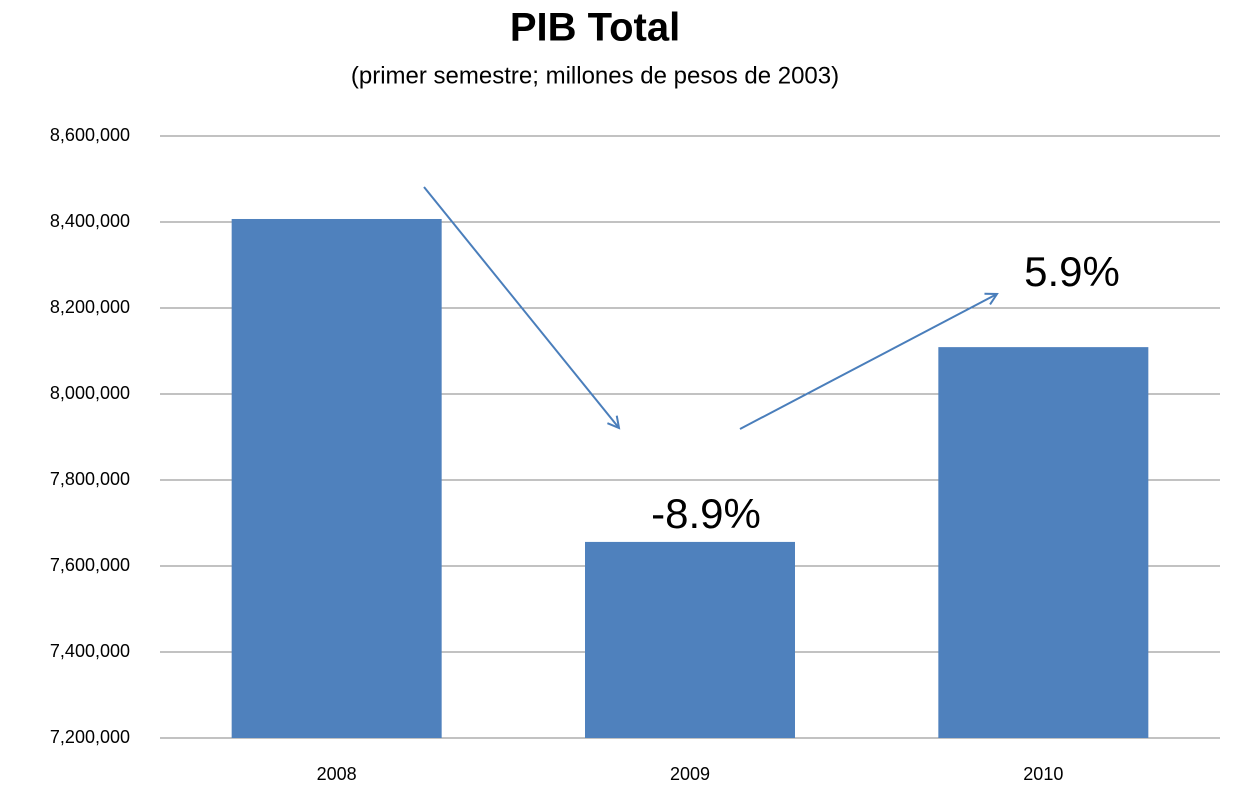 This screenshot has width=1241, height=792. Describe the element at coordinates (690, 774) in the screenshot. I see `x-tick-label: 2009` at that location.